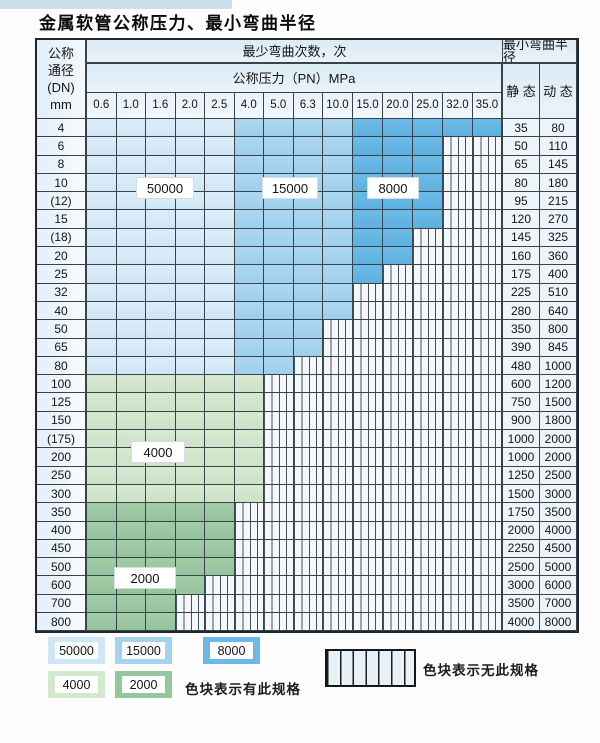 The width and height of the screenshot is (600, 743). Describe the element at coordinates (338, 106) in the screenshot. I see `pn-value-cell: 10.0` at that location.